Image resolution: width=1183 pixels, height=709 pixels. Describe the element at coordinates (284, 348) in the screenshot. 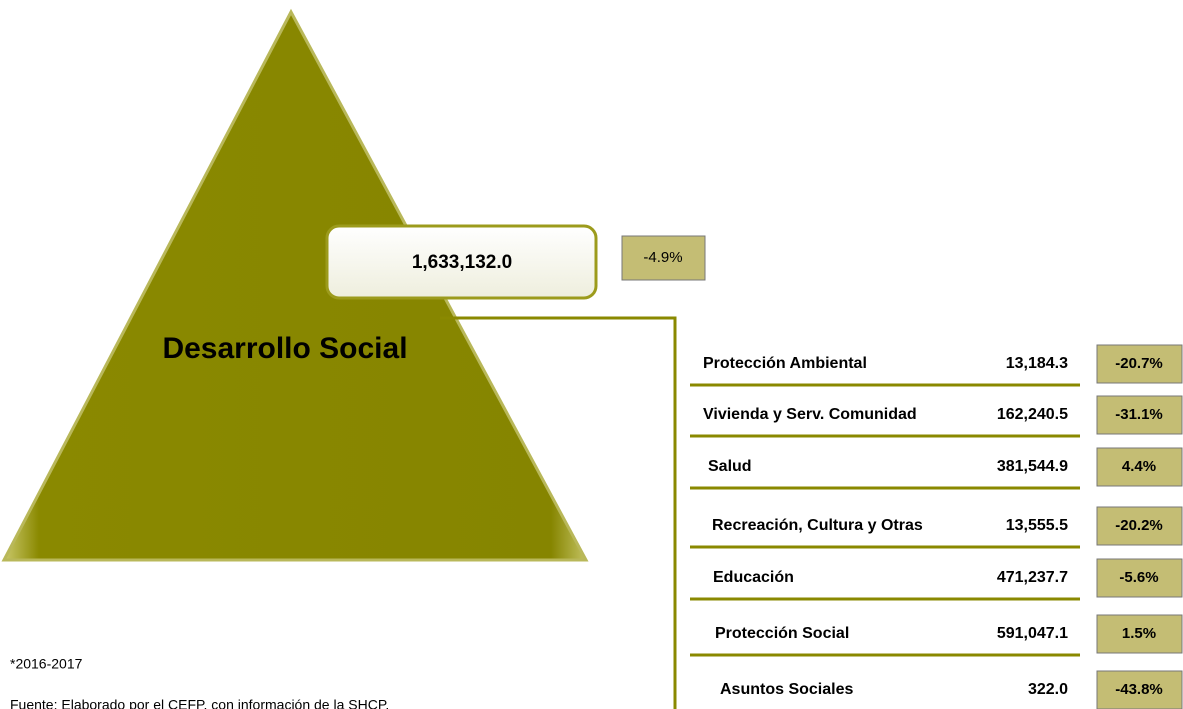

I see `main-label: Desarrollo Social` at that location.